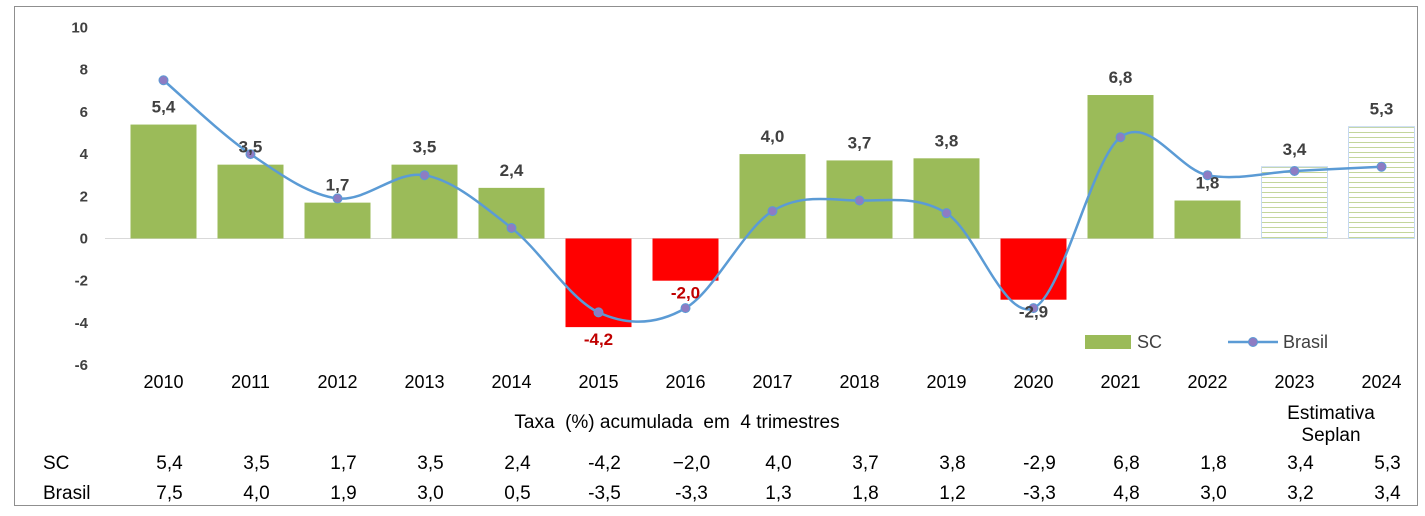 This screenshot has height=516, width=1425. I want to click on point-brasil-2021, so click(1120, 137).